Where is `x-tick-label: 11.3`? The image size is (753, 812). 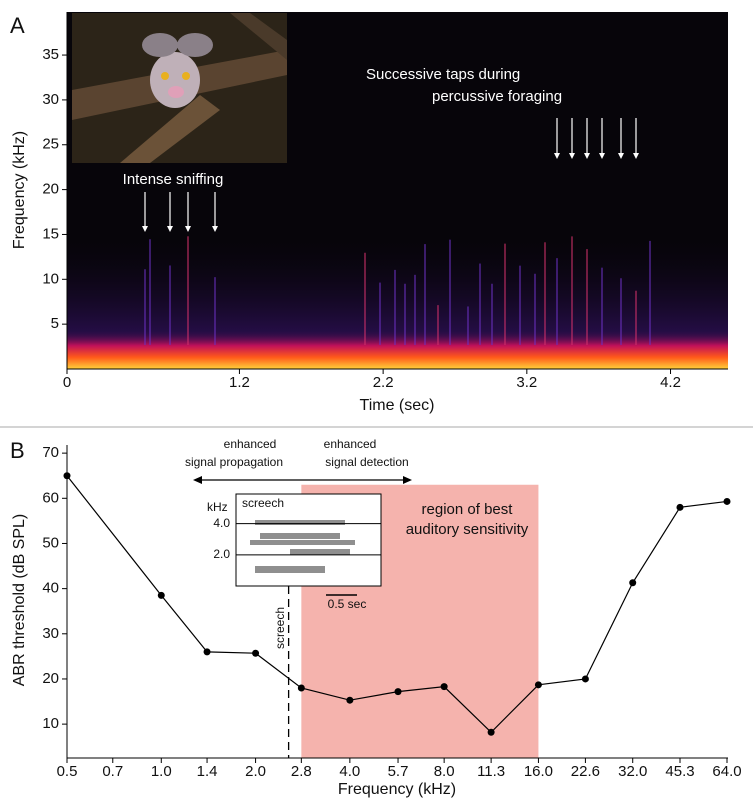 x-tick-label: 11.3 is located at coordinates (491, 771).